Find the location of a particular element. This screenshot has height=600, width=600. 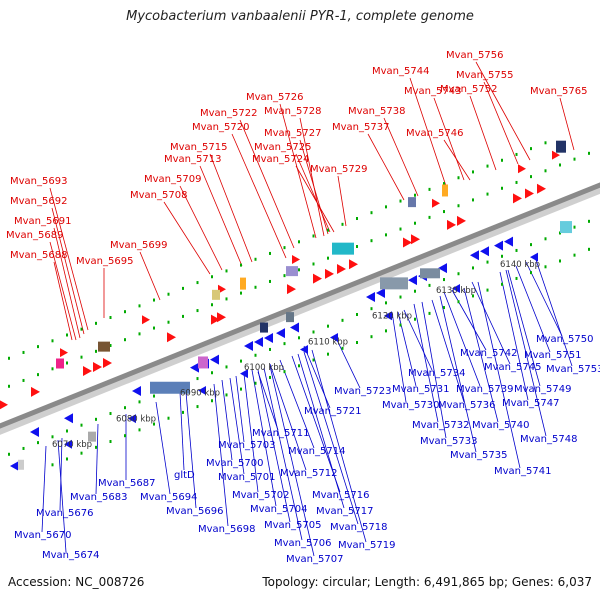

kbp-tick-label: 6110 kbp is located at coordinates (328, 342).